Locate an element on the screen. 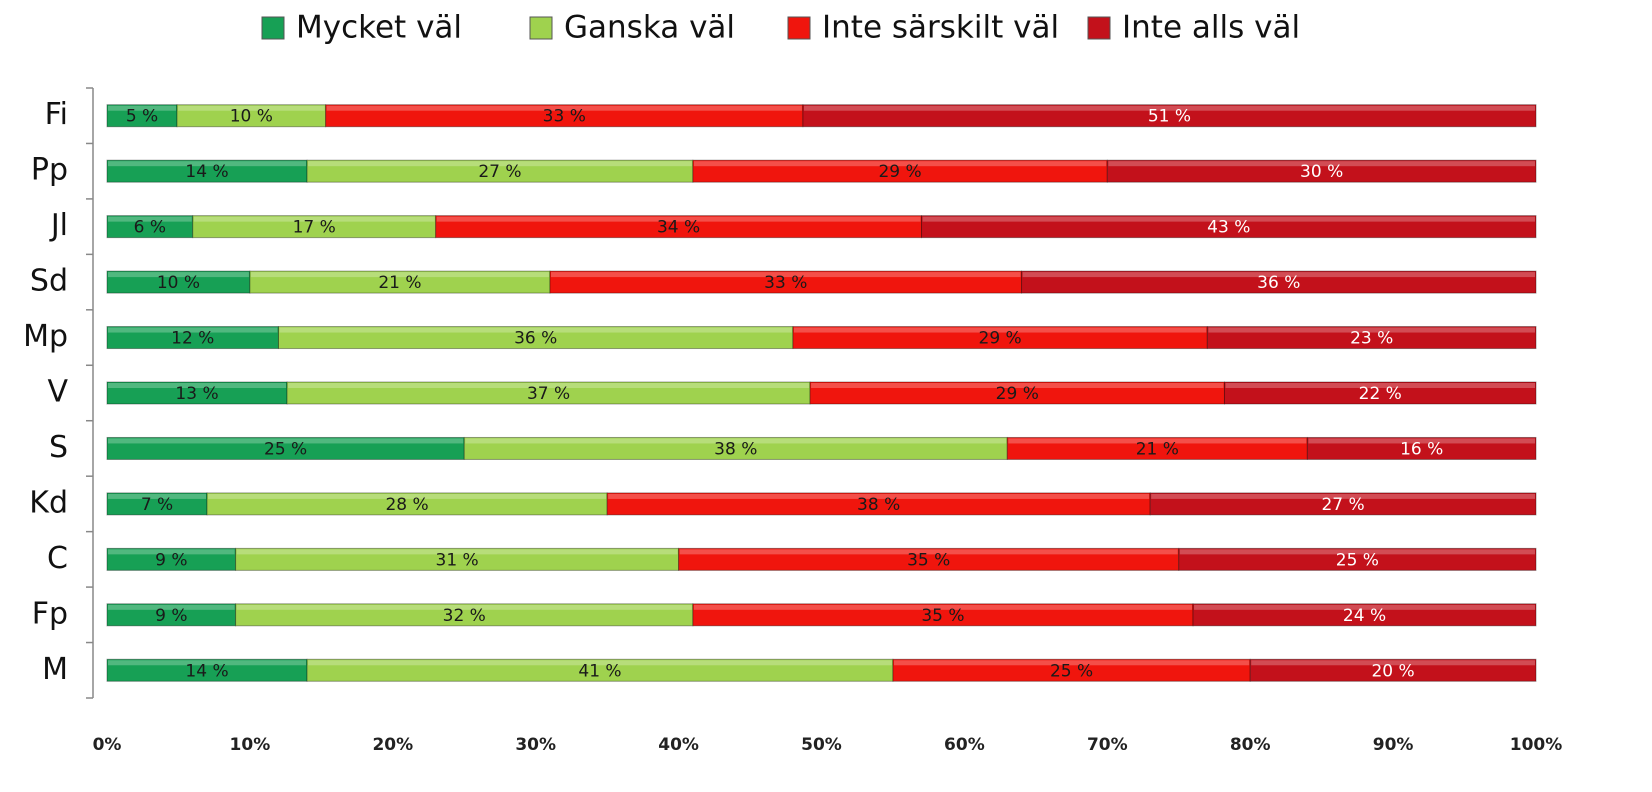 This screenshot has width=1652, height=792. y-tick-label: Fi is located at coordinates (56, 114).